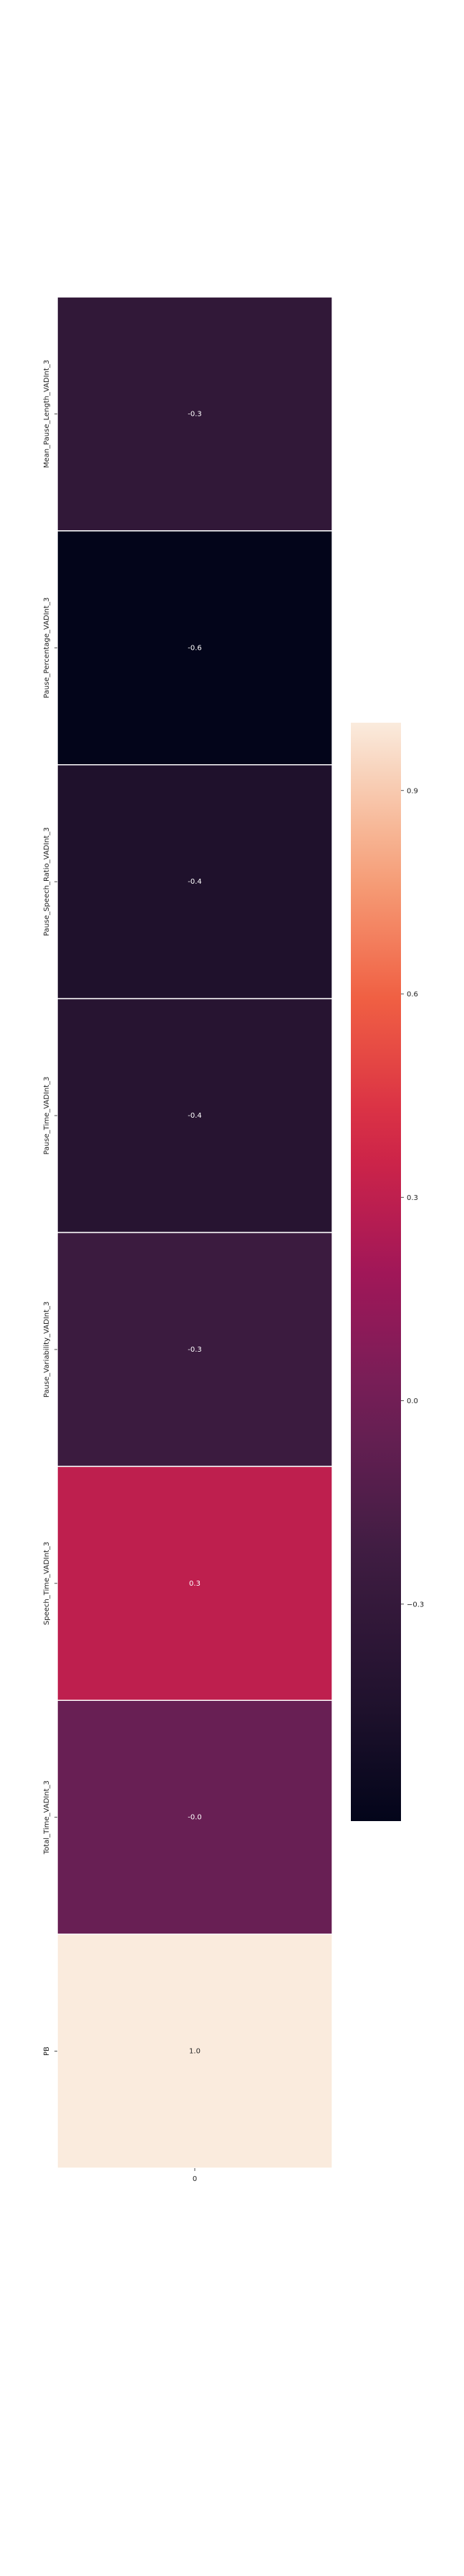 This screenshot has height=2576, width=464. I want to click on colorbar: −0.3 0.0 0.3 0.6 0.9, so click(387, 1272).